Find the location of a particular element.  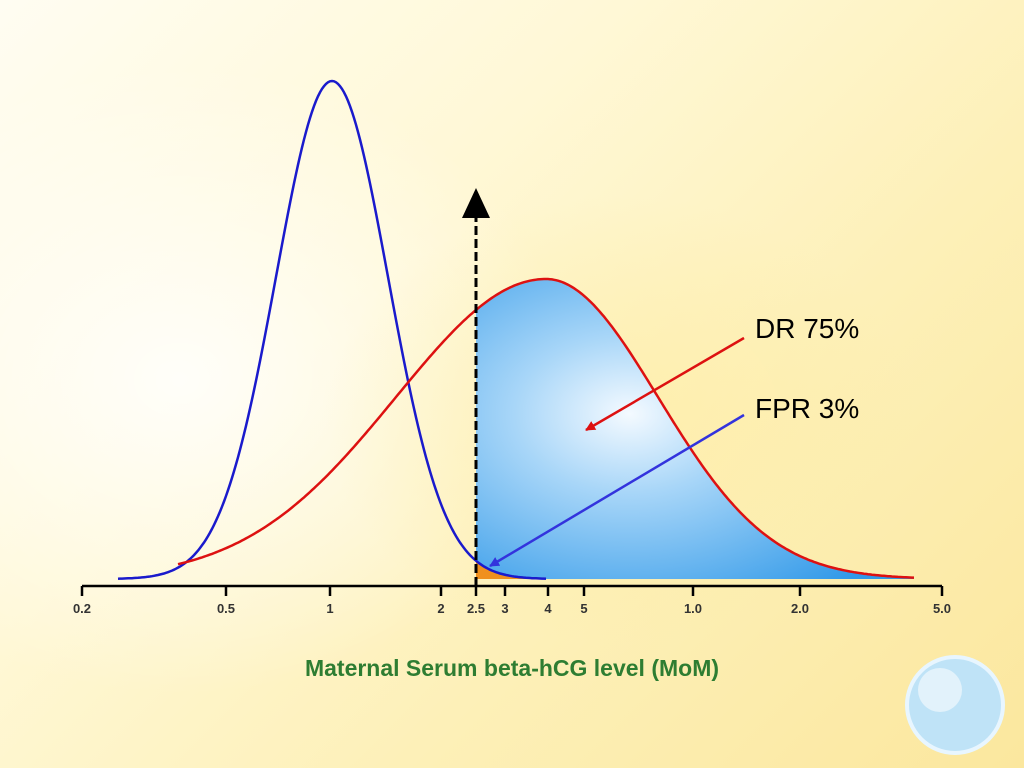

x-tick-label: 2.0 is located at coordinates (800, 608).